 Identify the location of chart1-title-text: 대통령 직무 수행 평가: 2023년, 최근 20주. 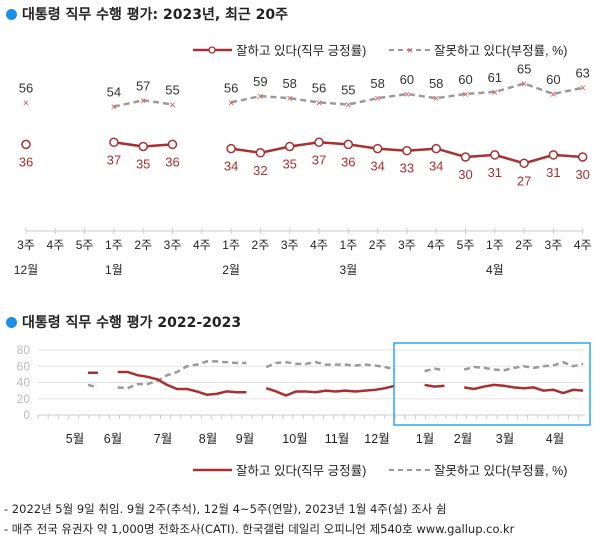
(155, 15).